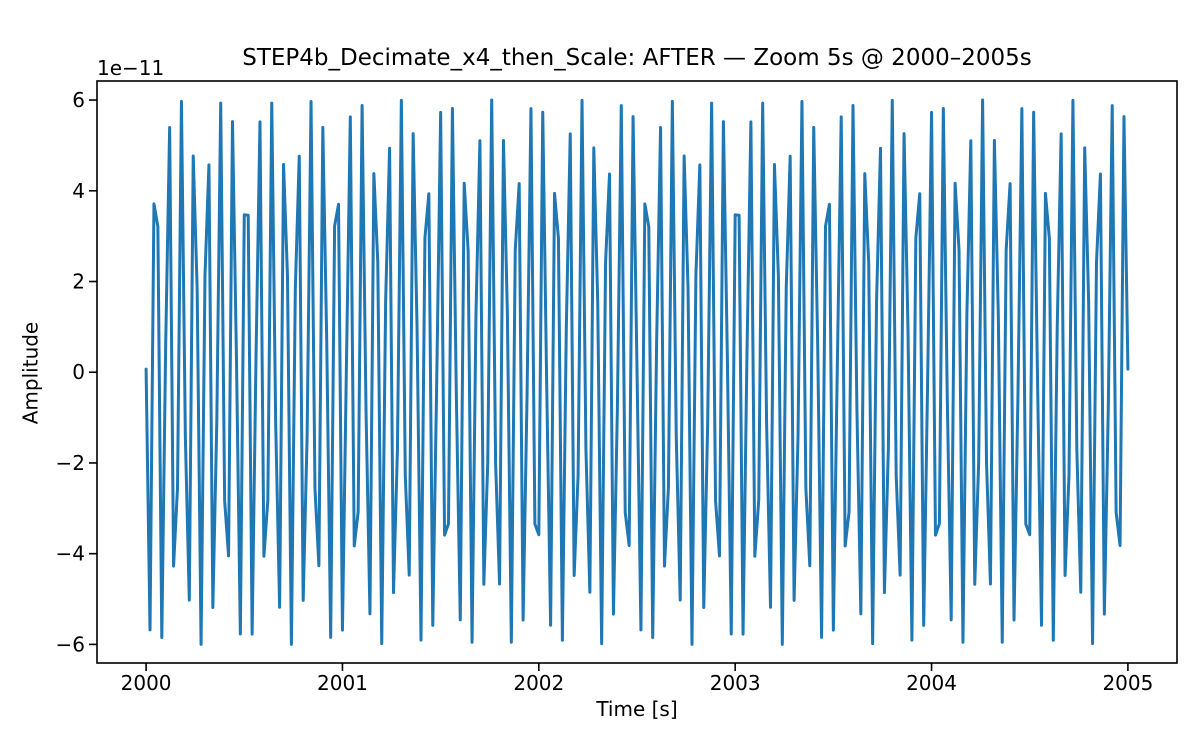 The height and width of the screenshot is (750, 1200). Describe the element at coordinates (146, 683) in the screenshot. I see `x-tick-label: 2000` at that location.